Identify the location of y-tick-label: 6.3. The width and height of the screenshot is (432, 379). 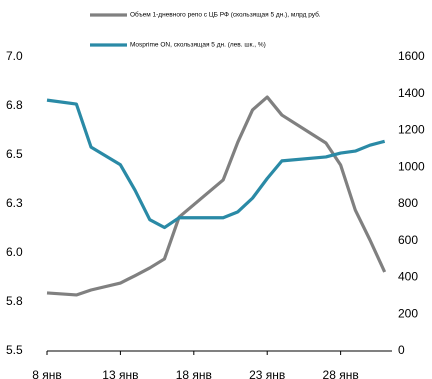
(14, 203).